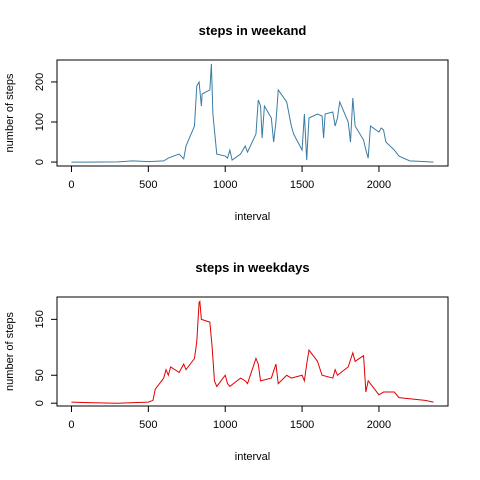 The image size is (480, 480). What do you see at coordinates (40, 82) in the screenshot?
I see `y-tick-label: 200` at bounding box center [40, 82].